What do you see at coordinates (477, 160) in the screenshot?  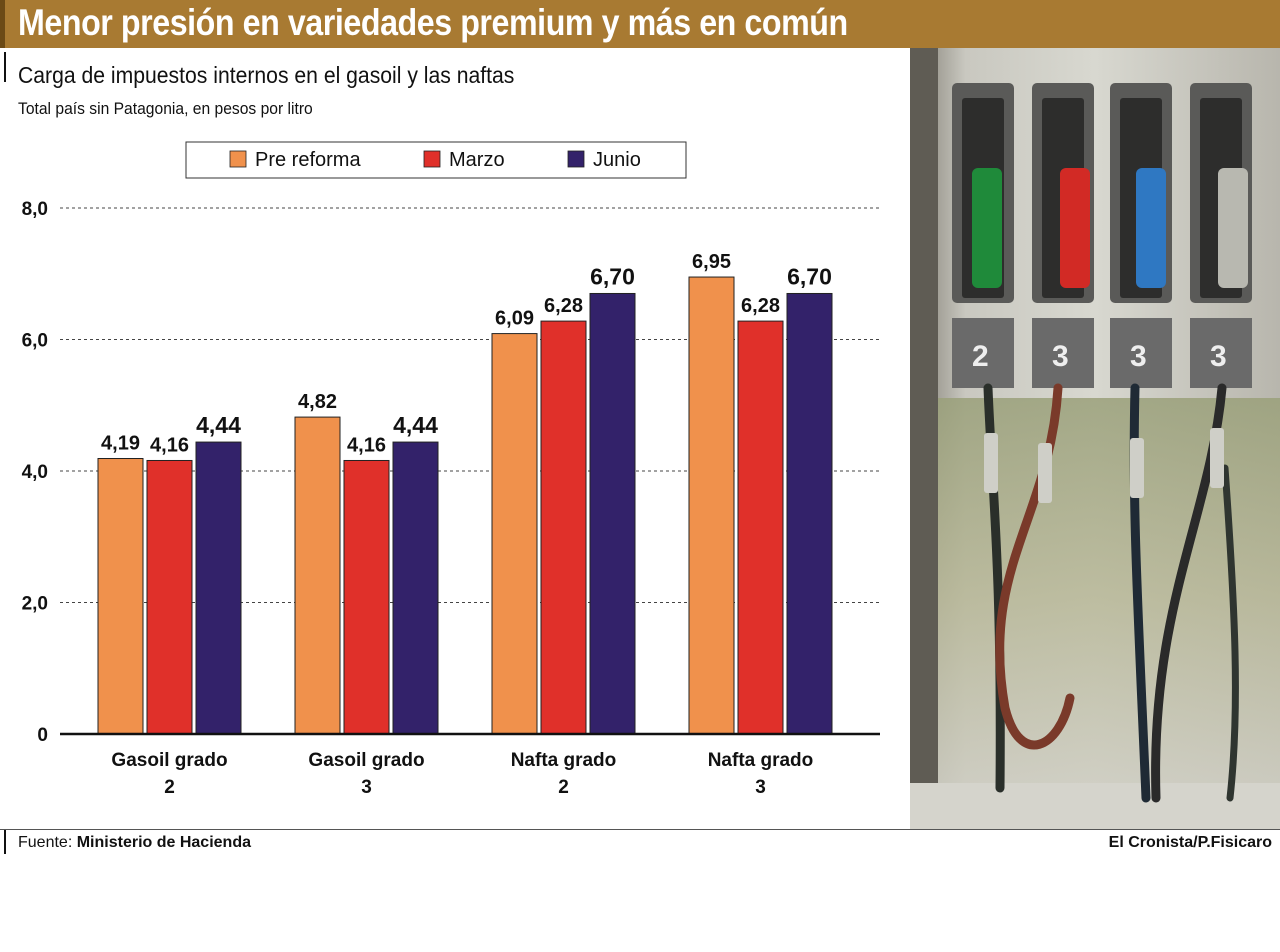 I see `legend-label: Marzo` at bounding box center [477, 160].